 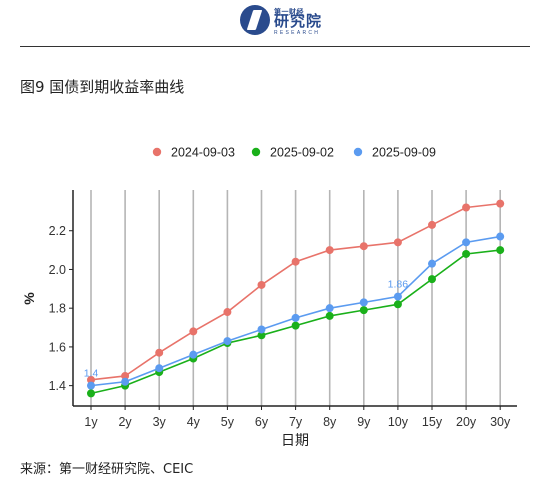 What do you see at coordinates (57, 270) in the screenshot?
I see `y-tick-label: 2.0` at bounding box center [57, 270].